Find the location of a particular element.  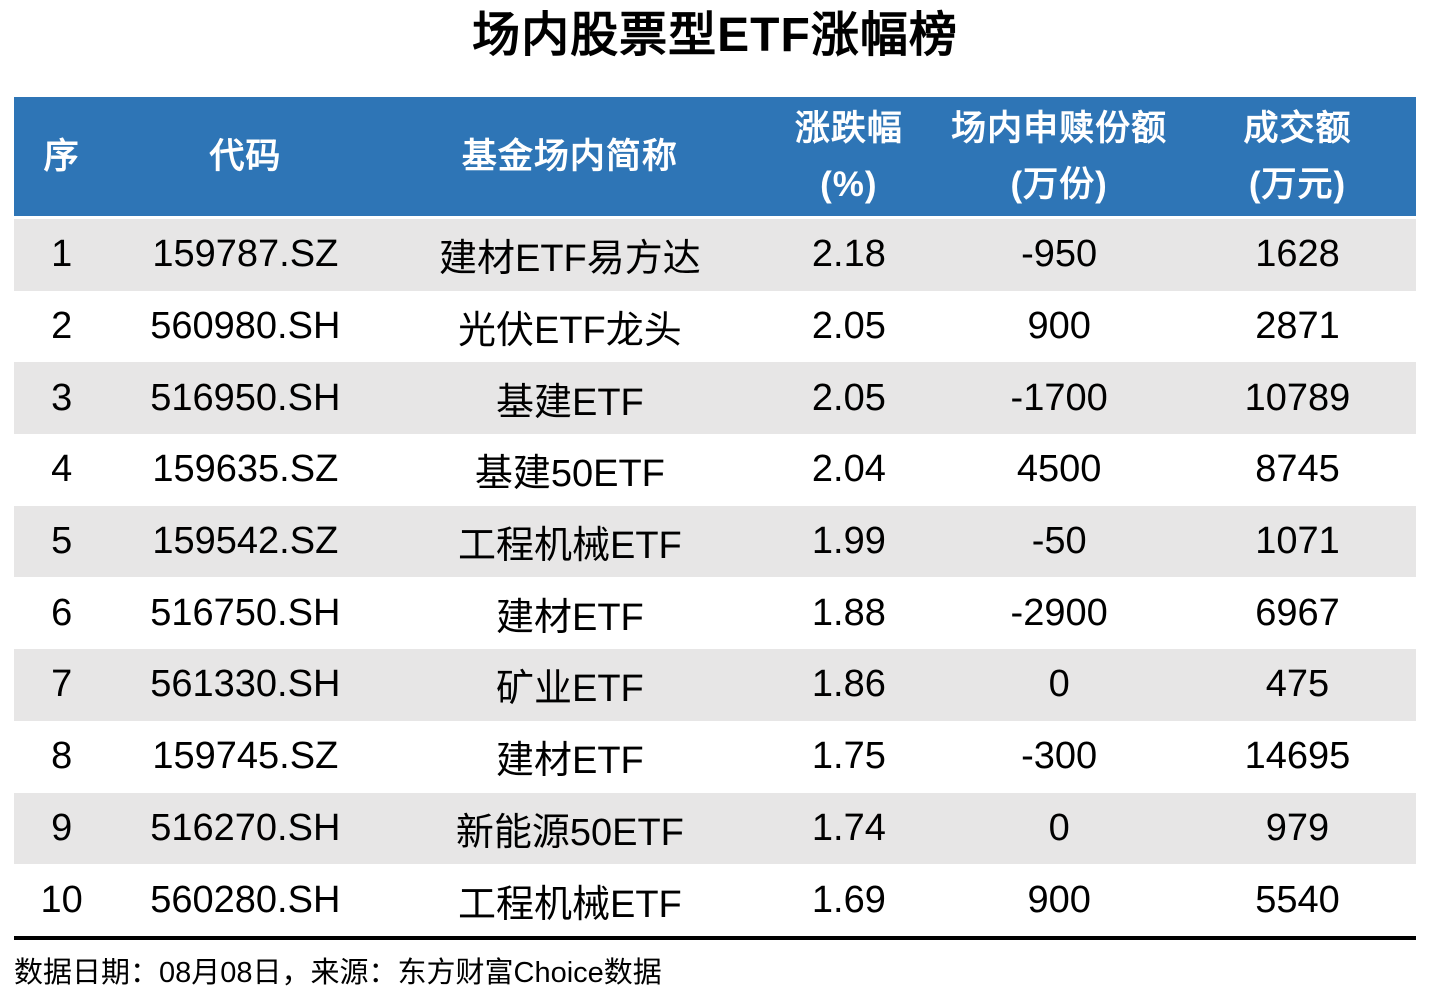

table-row: 10 560280.SH 工程机械ETF 1.69 900 5540 is located at coordinates (715, 900).